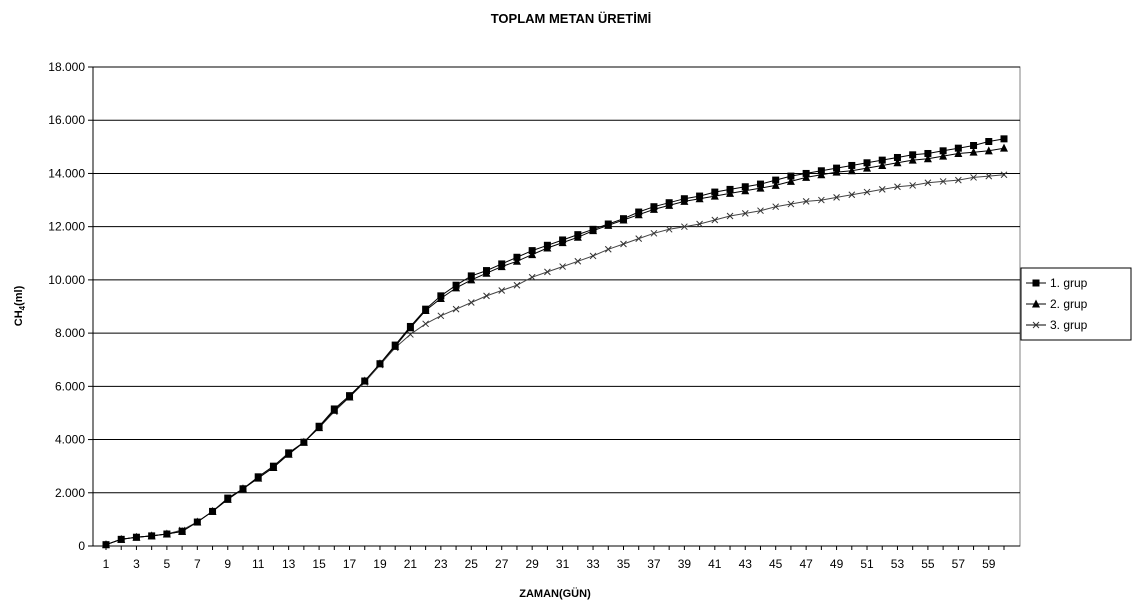 This screenshot has width=1142, height=608. I want to click on x-tick-label: 3, so click(136, 564).